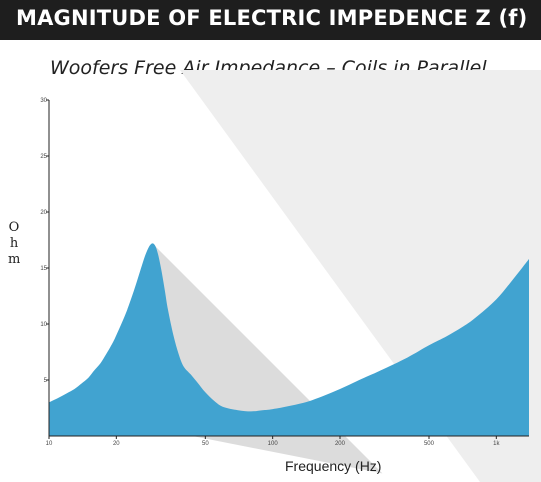  I want to click on header-bar: MAGNITUDE OF ELECTRIC IMPEDENCE Z (f), so click(270, 20).